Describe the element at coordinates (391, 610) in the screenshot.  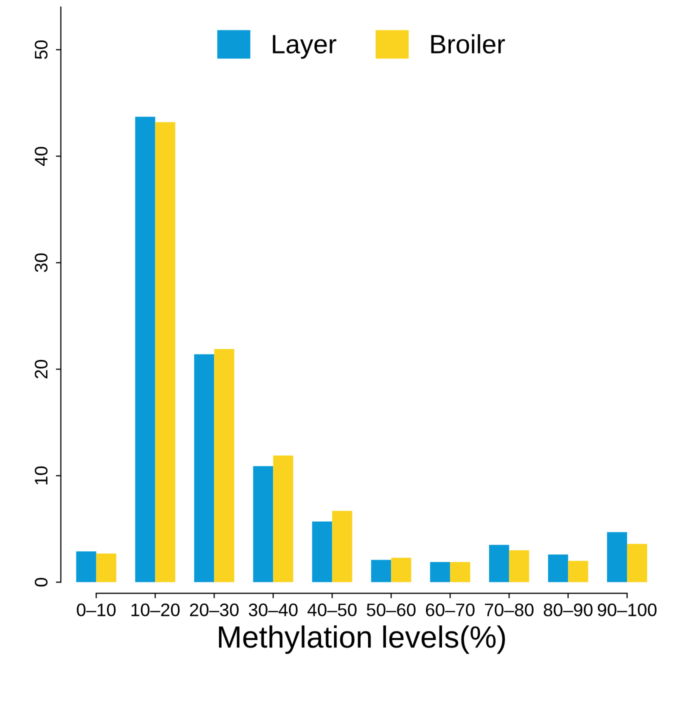
I see `x-tick-label: 50–60` at that location.